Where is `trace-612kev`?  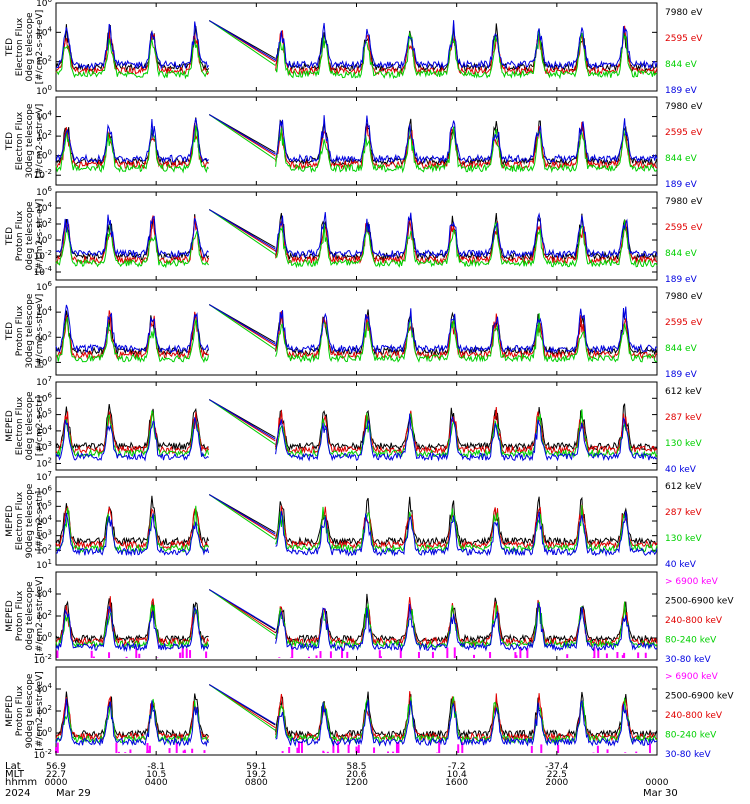 trace-612kev is located at coordinates (356, 521).